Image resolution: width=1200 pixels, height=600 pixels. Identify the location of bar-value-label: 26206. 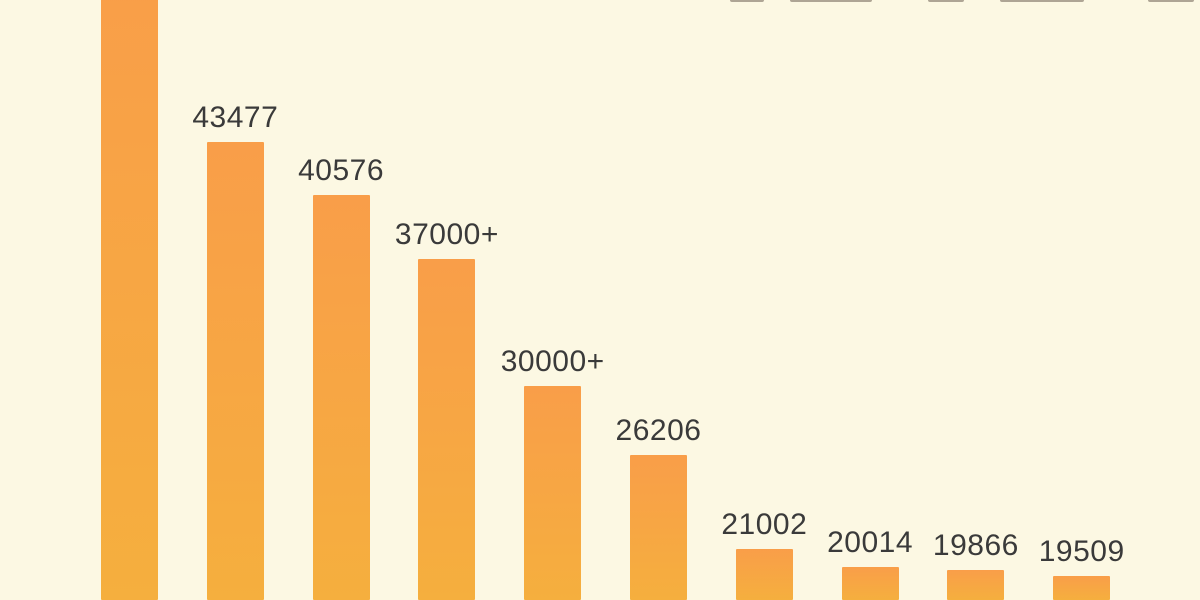
(658, 431).